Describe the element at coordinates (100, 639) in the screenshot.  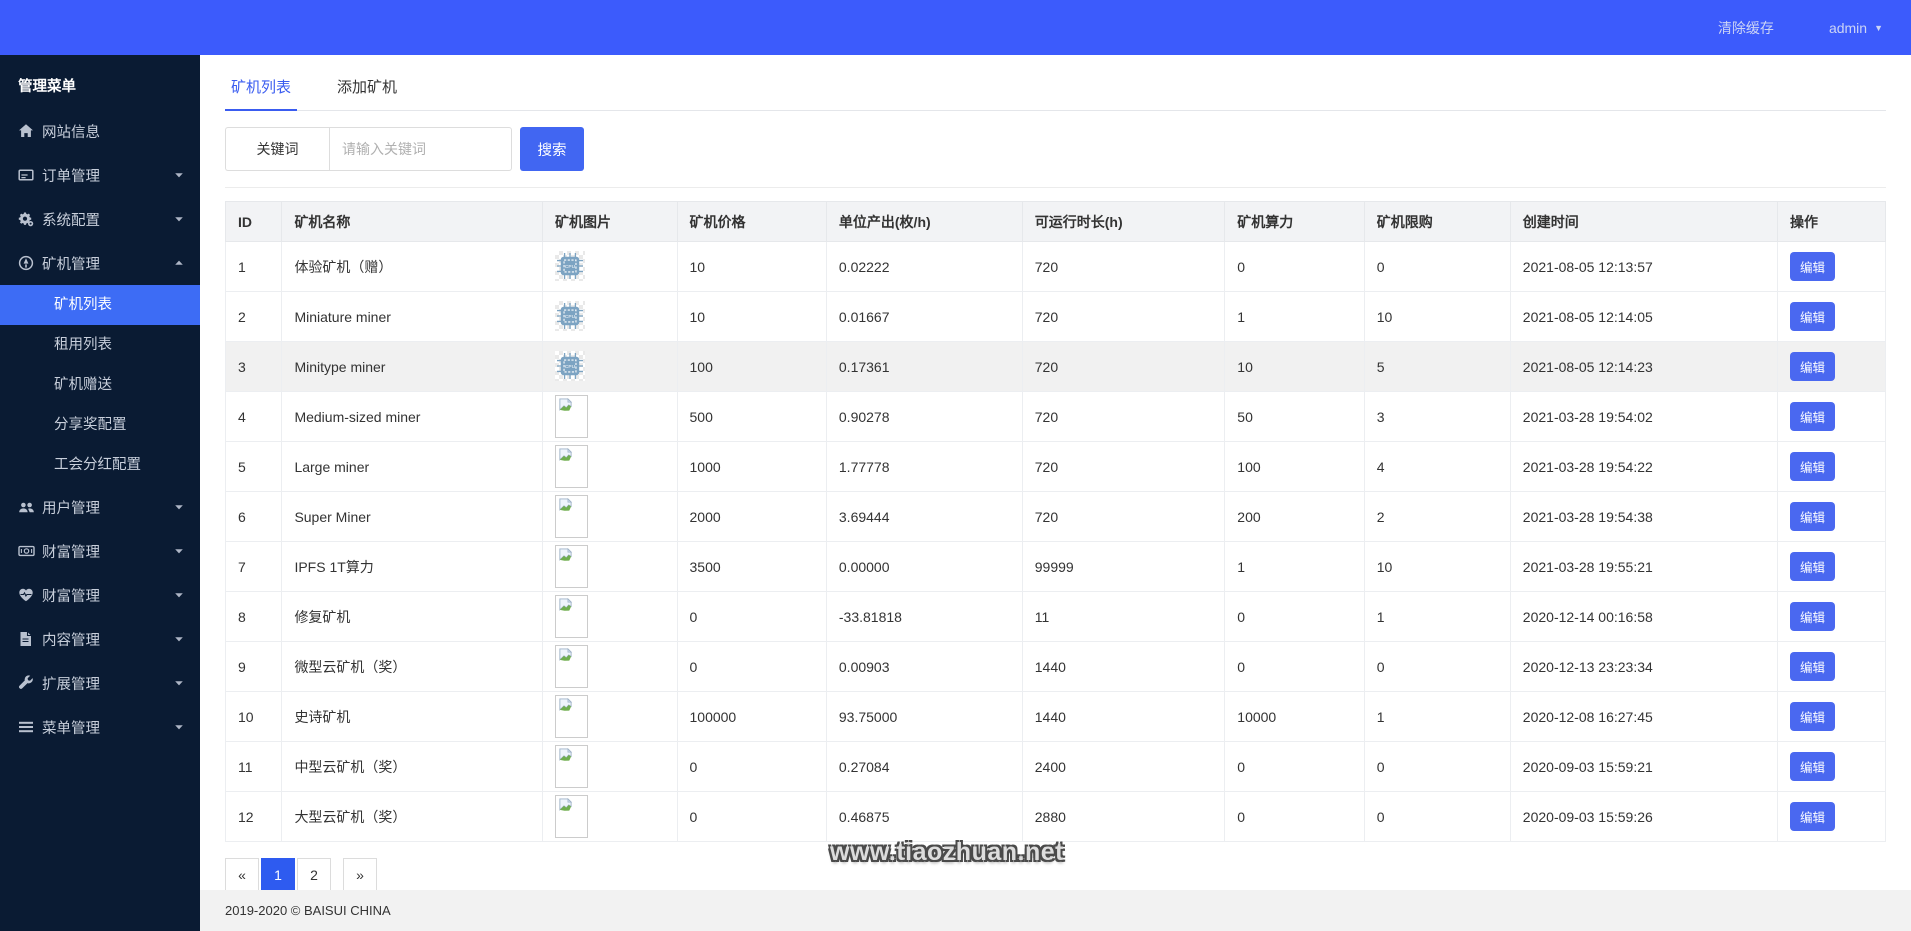
I see `sidebar-item-content: 内容管理` at that location.